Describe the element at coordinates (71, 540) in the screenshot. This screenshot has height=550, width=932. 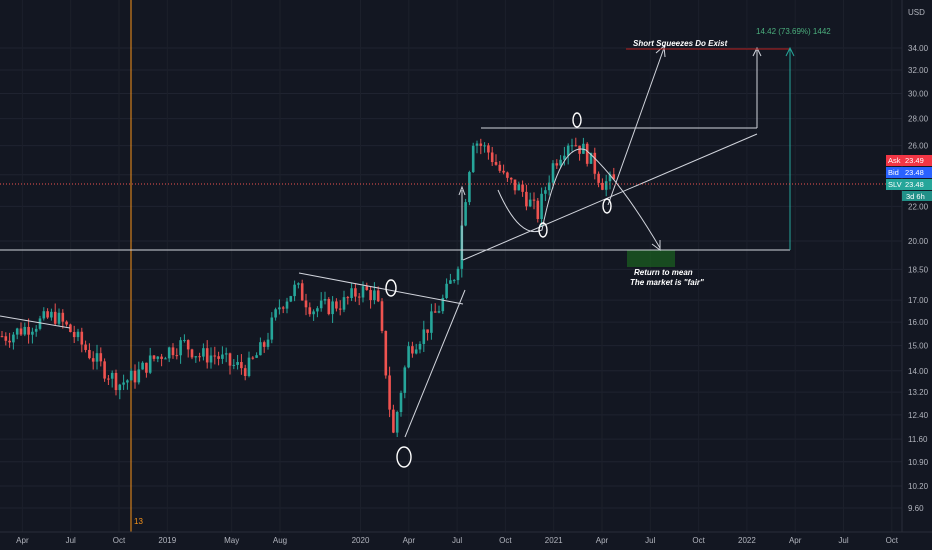
I see `x-tick-label: Jul` at that location.